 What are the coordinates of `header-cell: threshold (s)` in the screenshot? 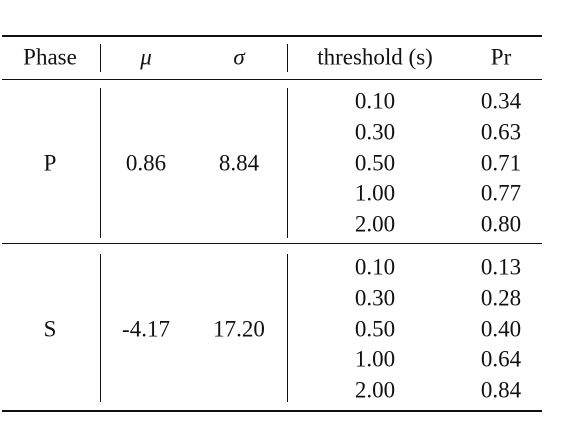 It's located at (375, 57).